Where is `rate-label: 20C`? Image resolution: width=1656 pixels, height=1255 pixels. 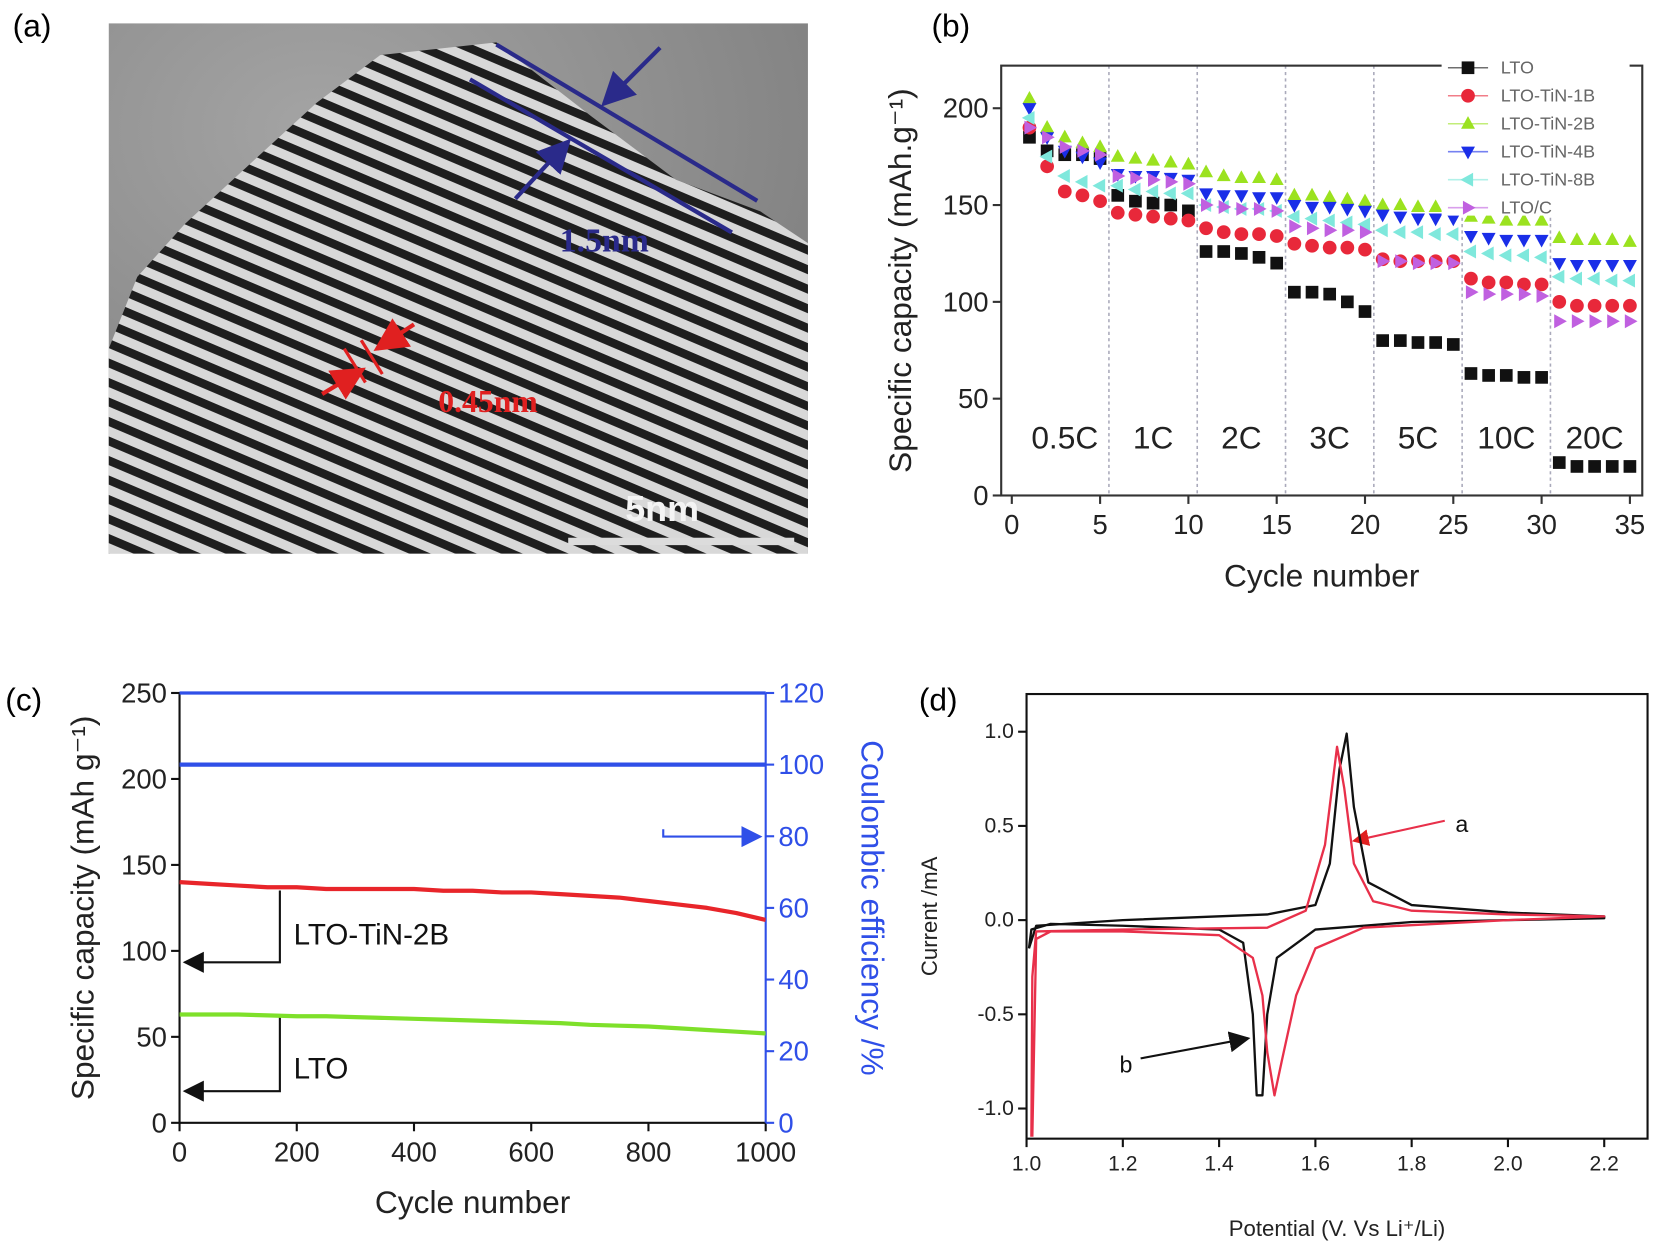 rate-label: 20C is located at coordinates (1595, 437).